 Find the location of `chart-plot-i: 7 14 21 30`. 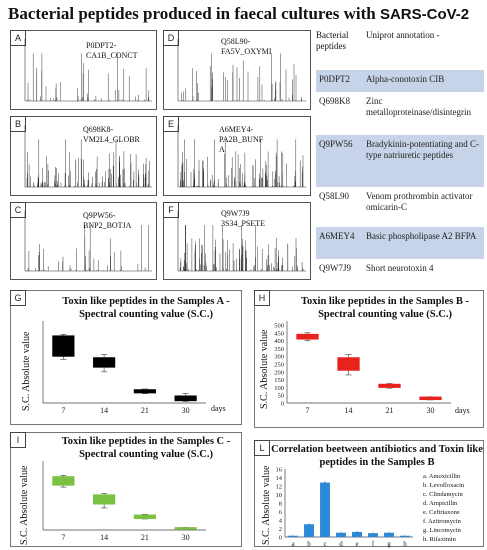

chart-plot-i: 7 14 21 30 is located at coordinates (124, 501).